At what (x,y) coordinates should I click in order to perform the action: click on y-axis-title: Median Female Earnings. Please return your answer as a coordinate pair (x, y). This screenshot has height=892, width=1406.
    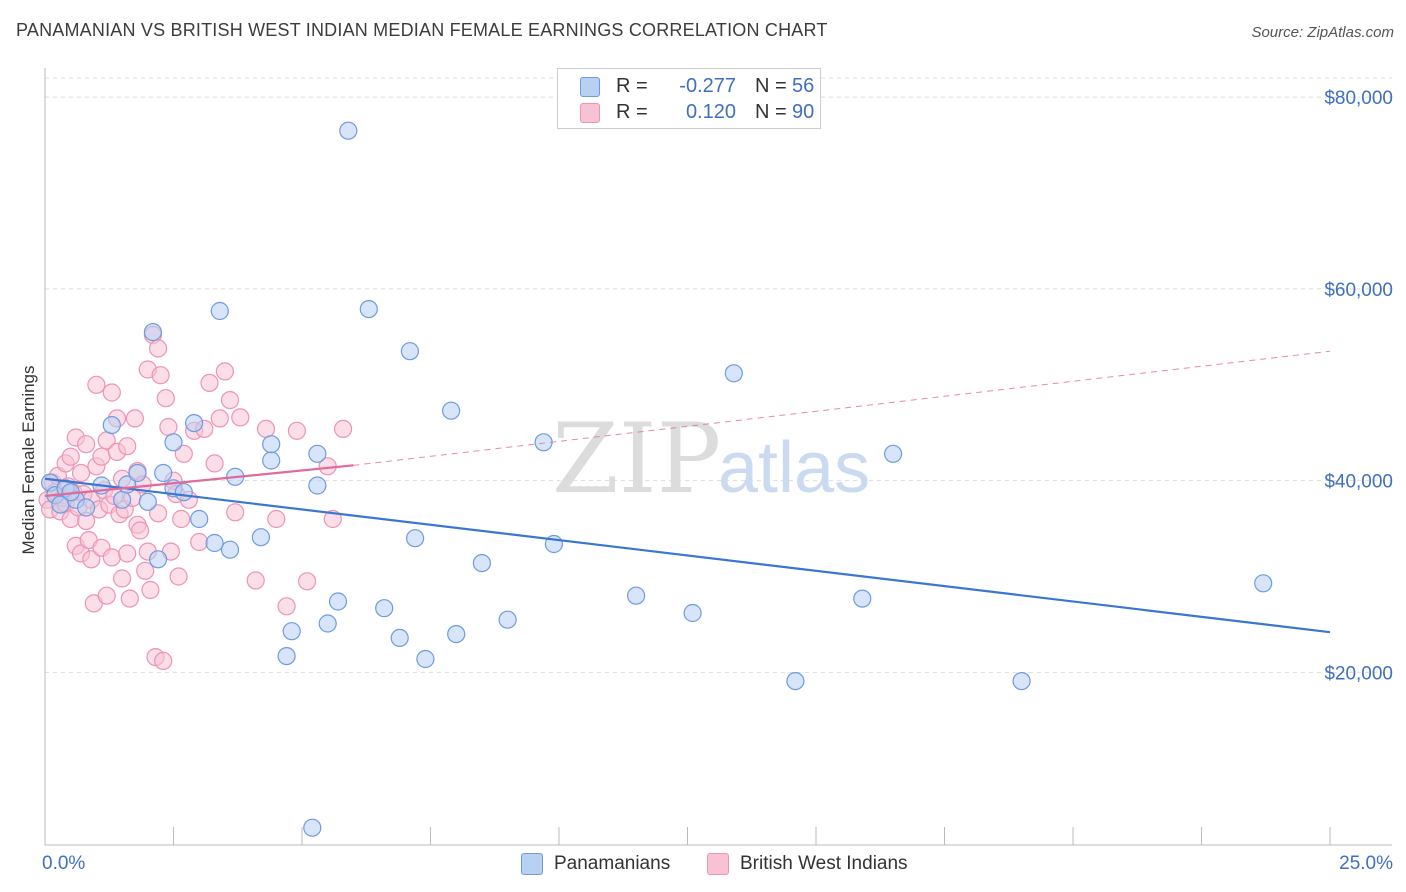
    Looking at the image, I should click on (28, 460).